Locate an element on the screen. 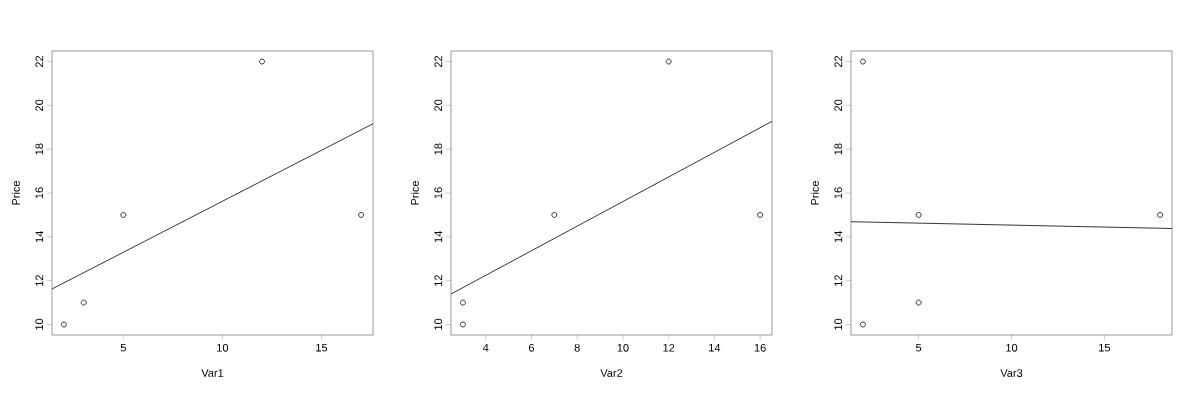  x-tick-label: 4 is located at coordinates (485, 347).